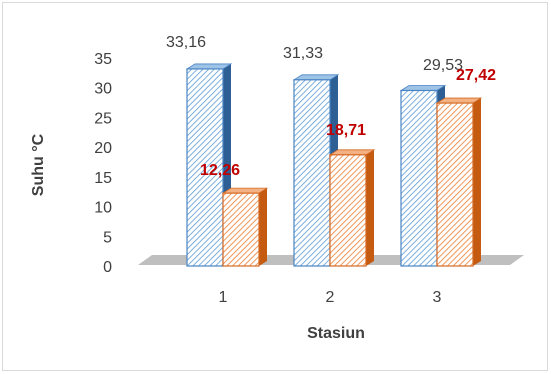 The height and width of the screenshot is (374, 551). I want to click on y-tick-label: 25, so click(103, 118).